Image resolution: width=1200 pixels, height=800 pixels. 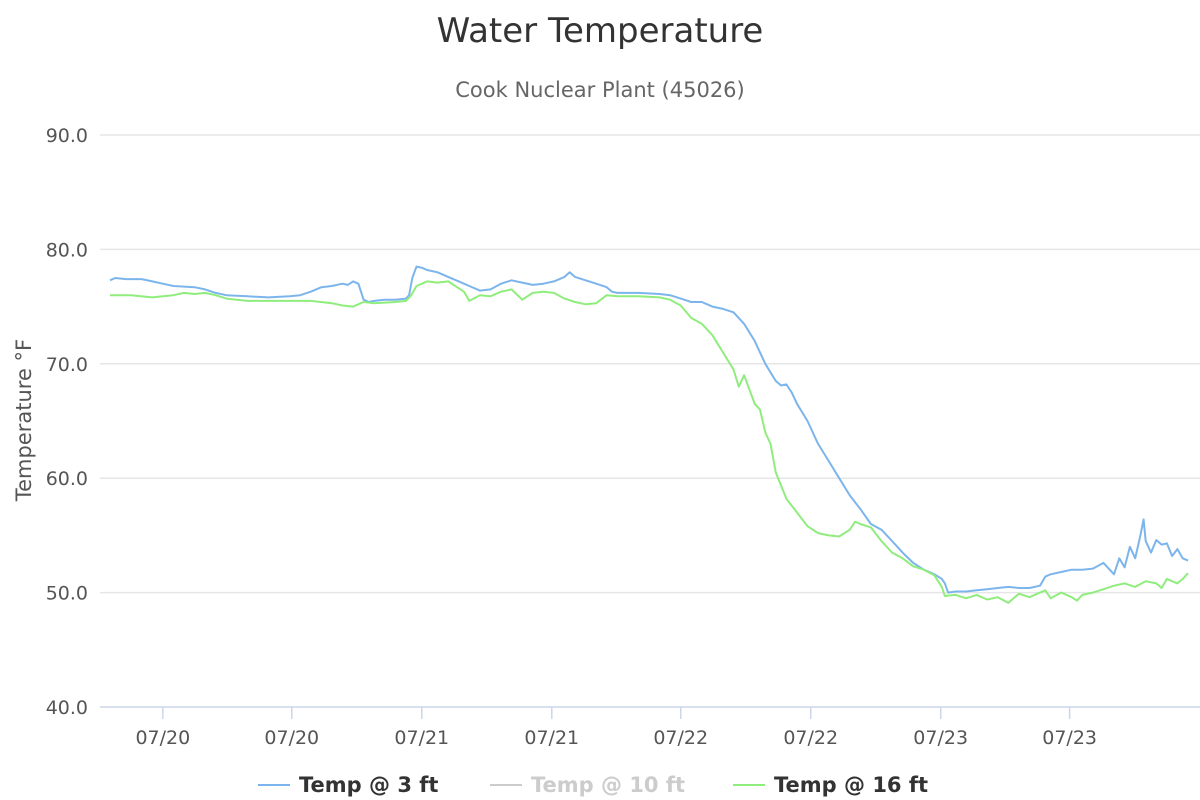 What do you see at coordinates (616, 728) in the screenshot?
I see `x-axis-ticks: 07/20 07/20 07/21 07/21 07/22 07/22 07/23 07/23` at bounding box center [616, 728].